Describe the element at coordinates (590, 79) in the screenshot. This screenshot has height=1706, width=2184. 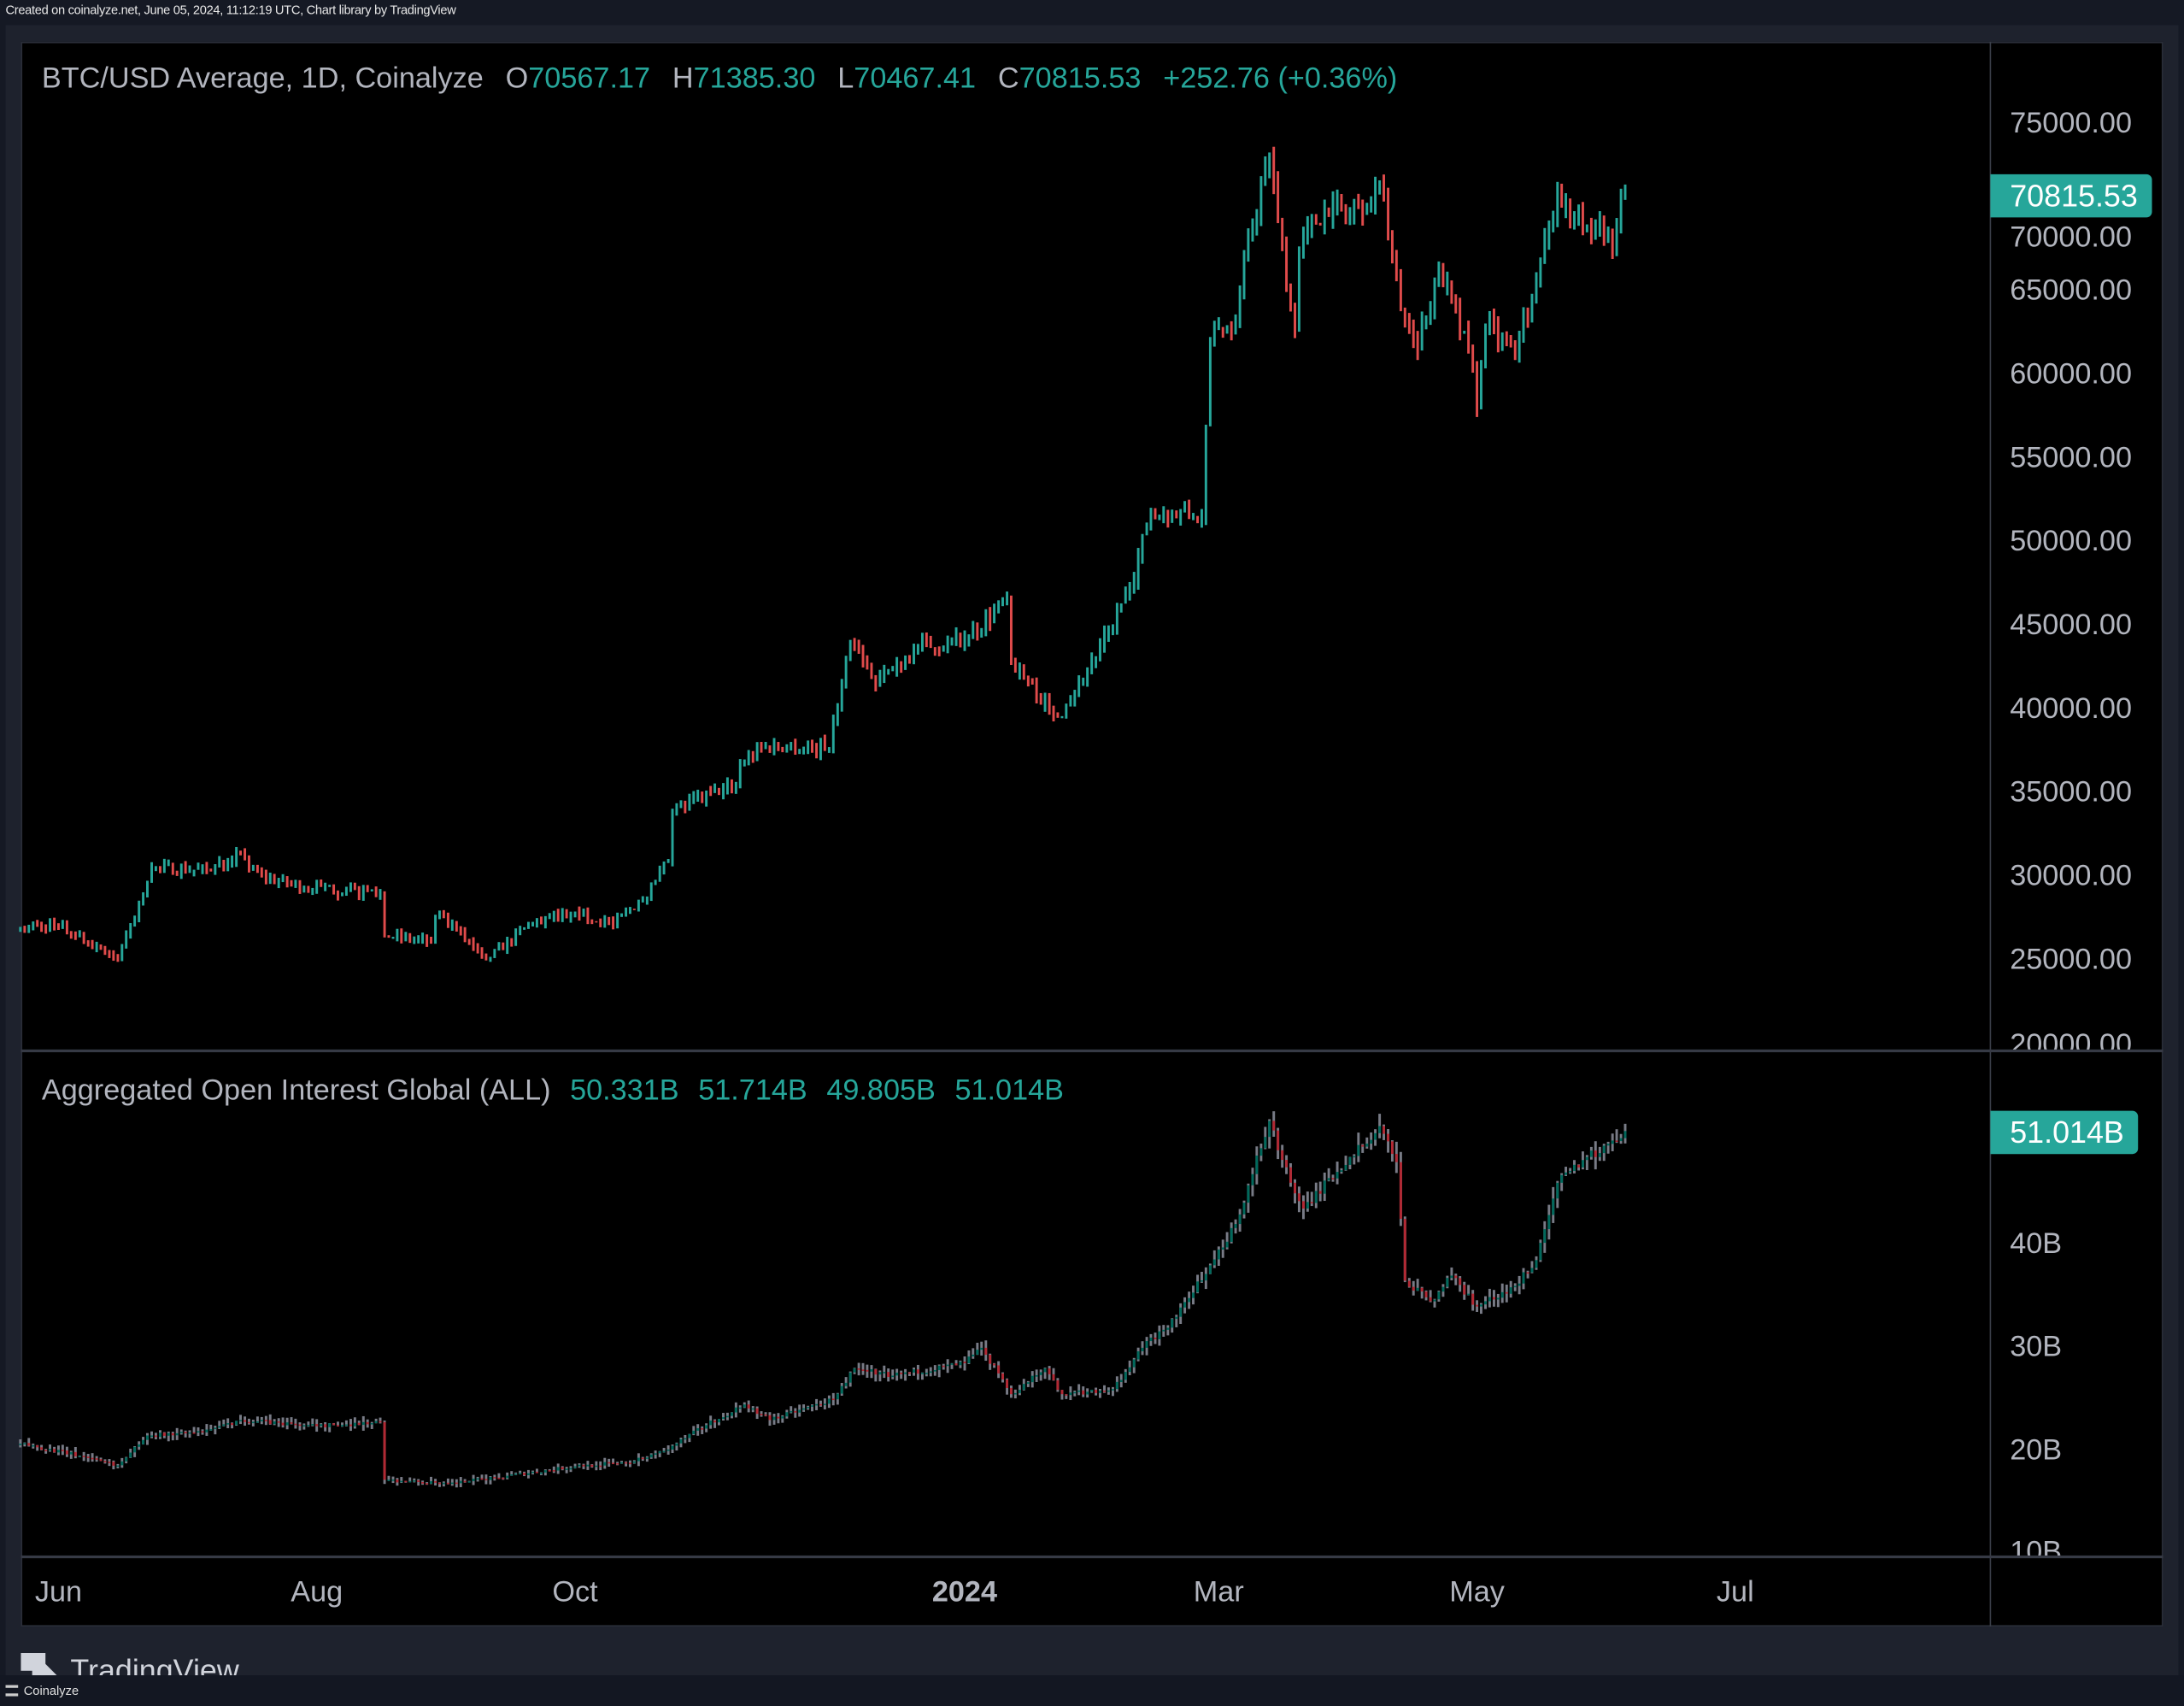
I see `open-value: 70567.17` at that location.